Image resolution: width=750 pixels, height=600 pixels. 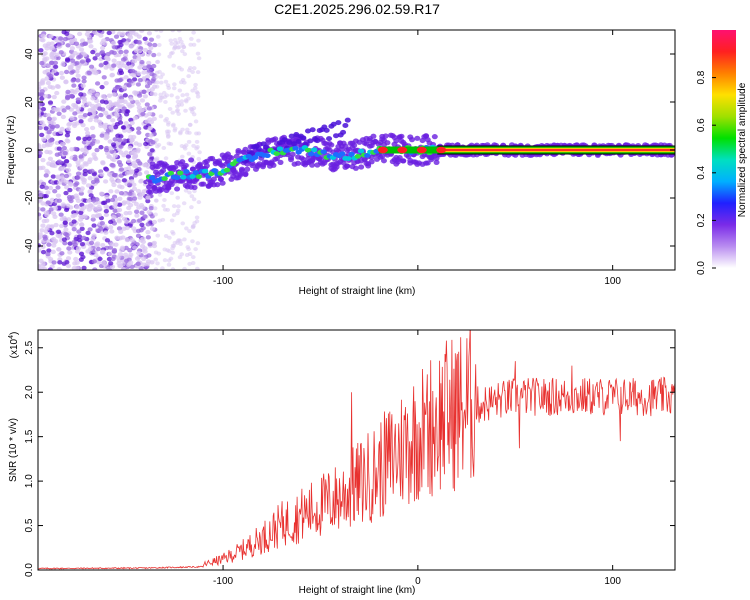 I want to click on snr-x-tick-label: -100, so click(x=223, y=581).